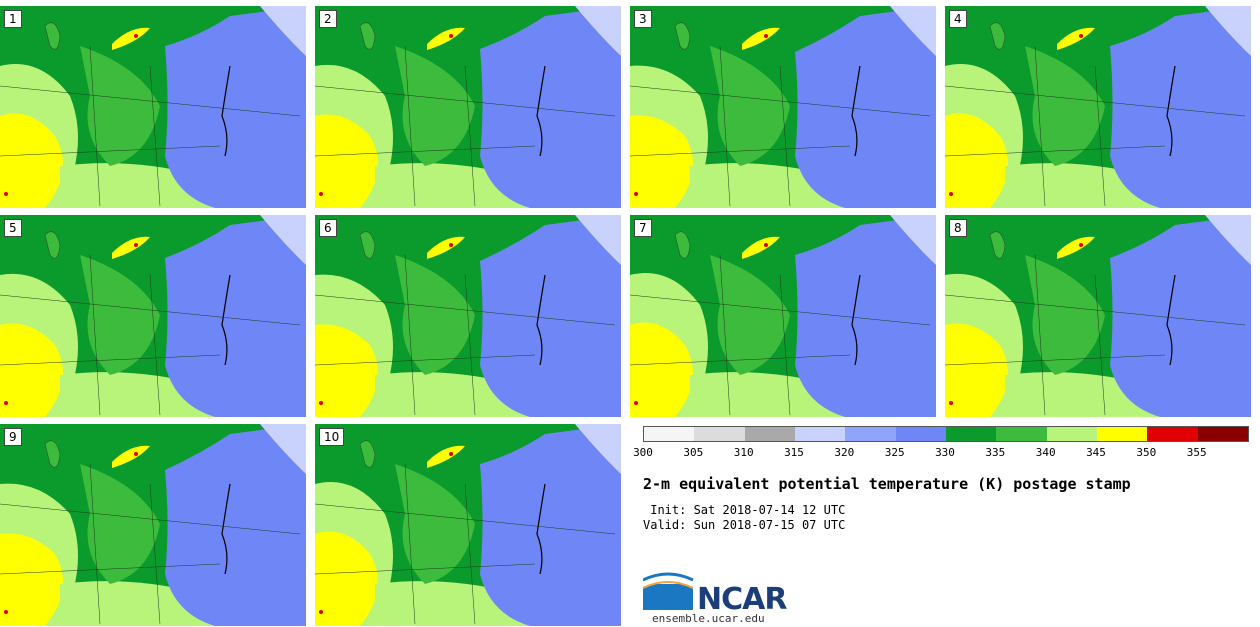 The image size is (1260, 627). Describe the element at coordinates (1146, 452) in the screenshot. I see `colorbar-tick: 350` at that location.